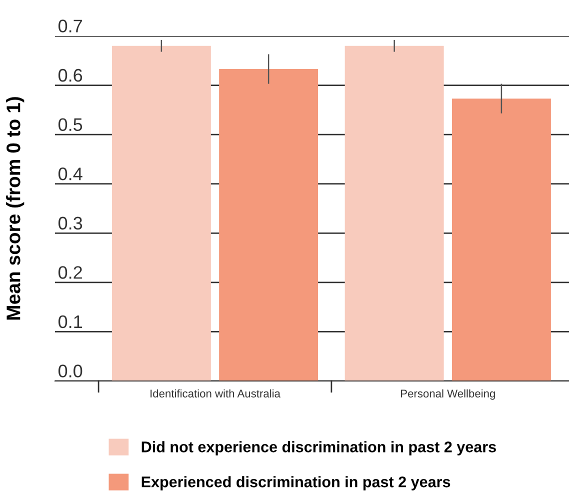 This screenshot has width=569, height=493. What do you see at coordinates (70, 223) in the screenshot?
I see `y-tick-label: 0.3` at bounding box center [70, 223].